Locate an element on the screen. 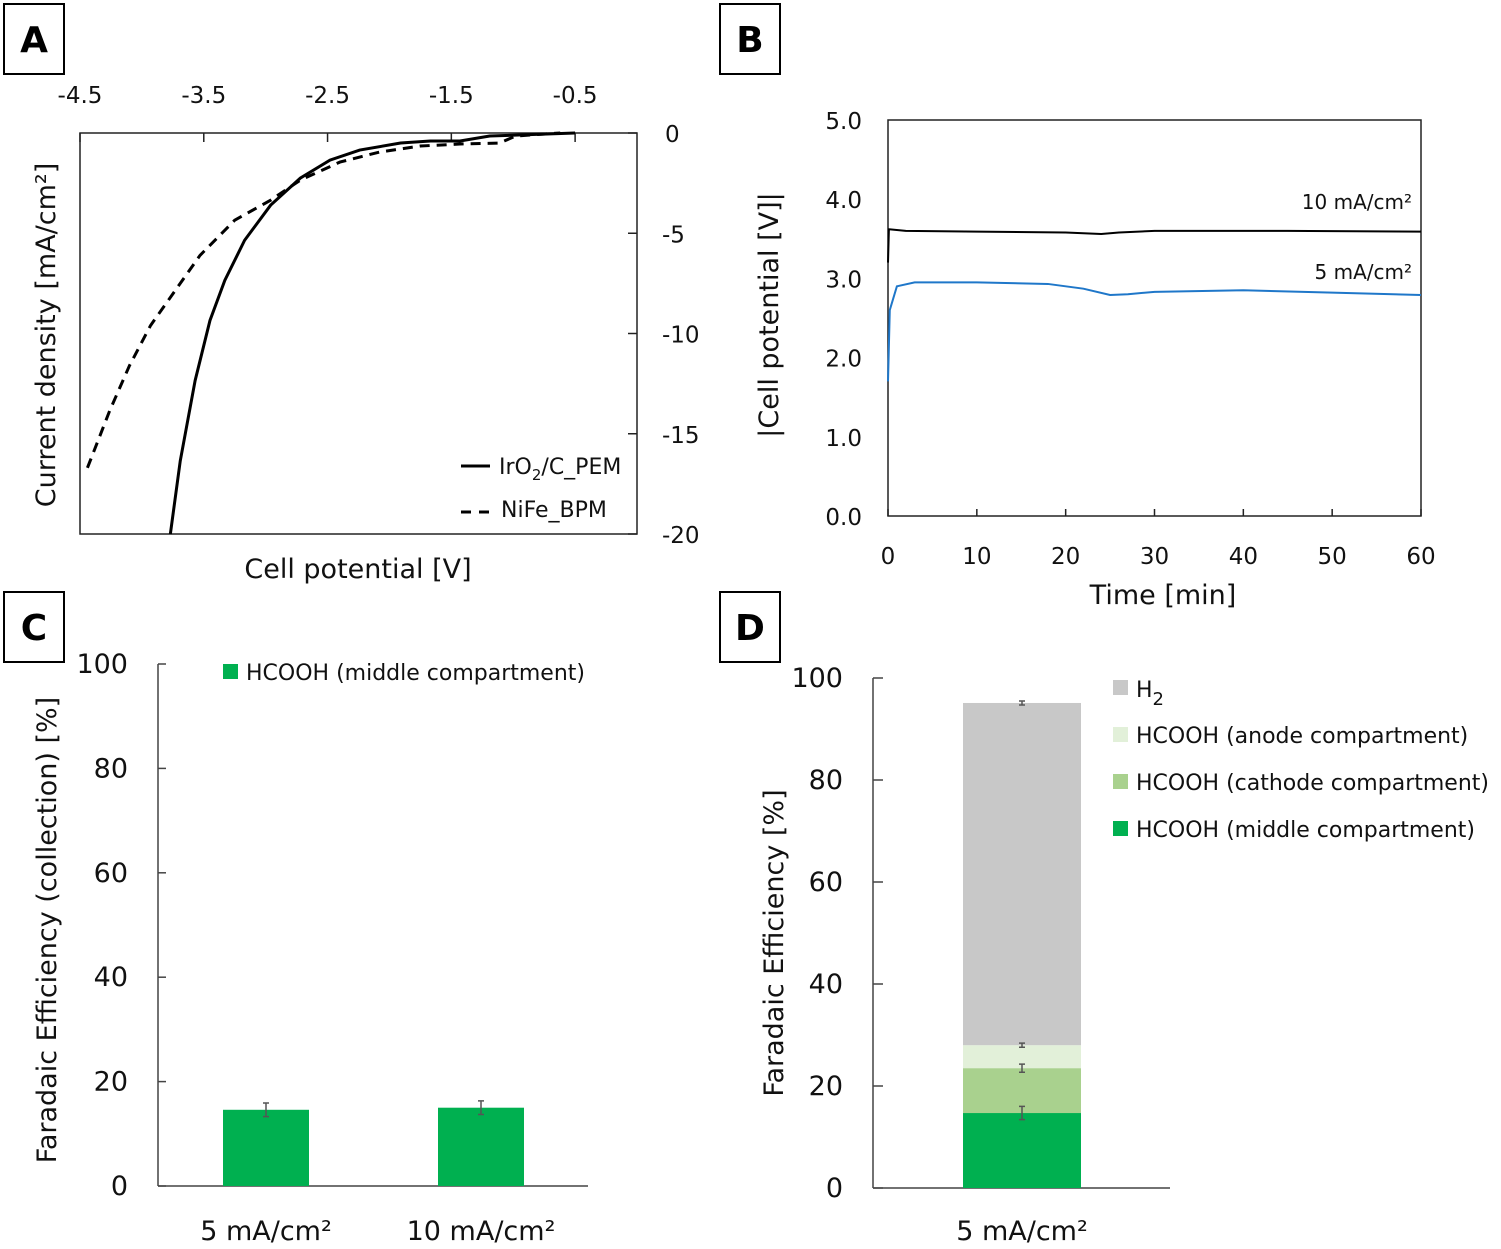 This screenshot has width=1501, height=1249. bar-segment-HCOOH (middle compartment) is located at coordinates (1022, 1150).